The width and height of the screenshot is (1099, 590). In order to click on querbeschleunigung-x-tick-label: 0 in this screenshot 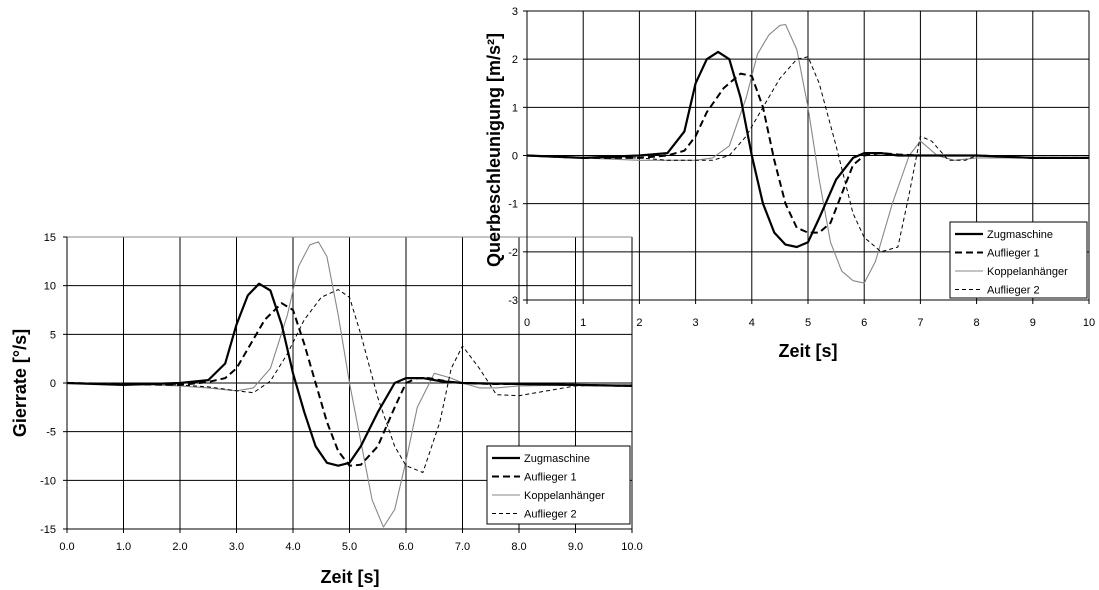, I will do `click(527, 323)`.